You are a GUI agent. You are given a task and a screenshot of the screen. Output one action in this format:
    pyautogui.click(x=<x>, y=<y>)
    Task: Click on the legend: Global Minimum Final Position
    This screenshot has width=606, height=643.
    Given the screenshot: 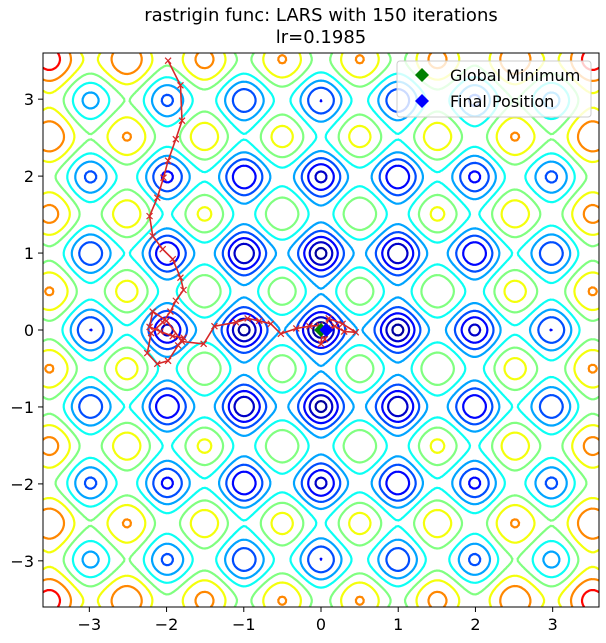 What is the action you would take?
    pyautogui.click(x=494, y=89)
    